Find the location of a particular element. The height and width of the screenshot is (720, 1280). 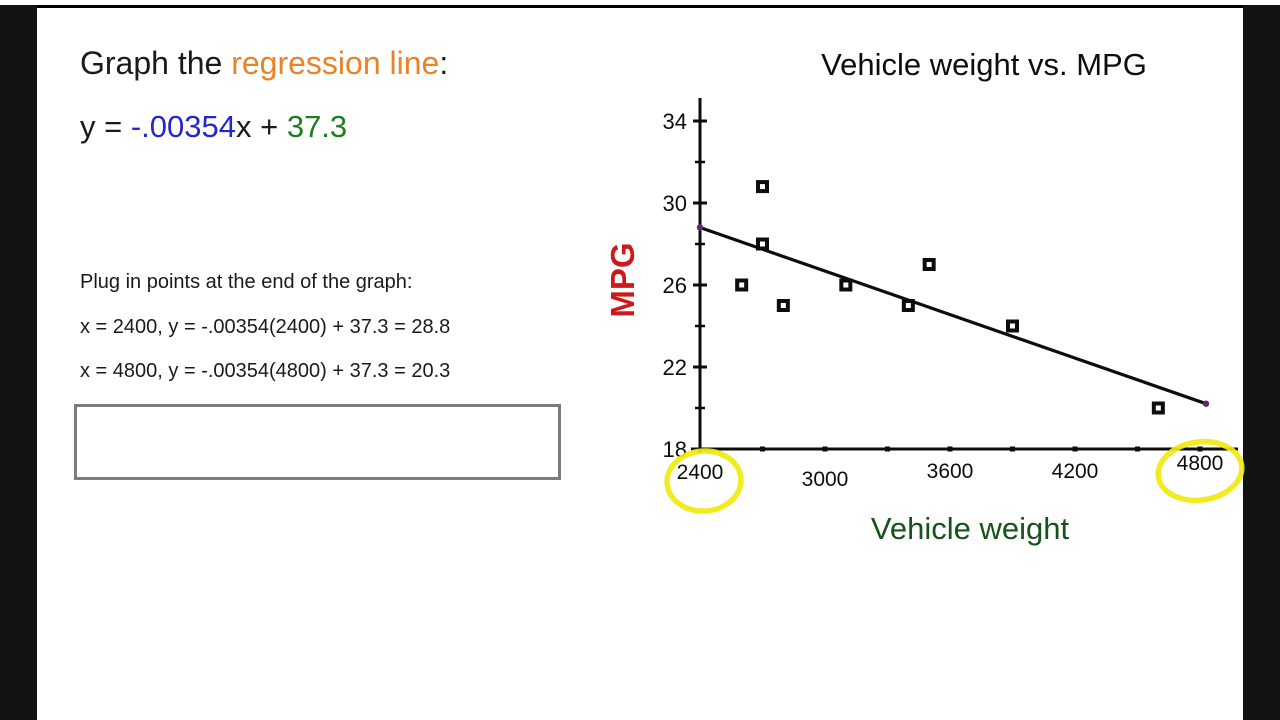

y-tick-label: 26 is located at coordinates (675, 285).